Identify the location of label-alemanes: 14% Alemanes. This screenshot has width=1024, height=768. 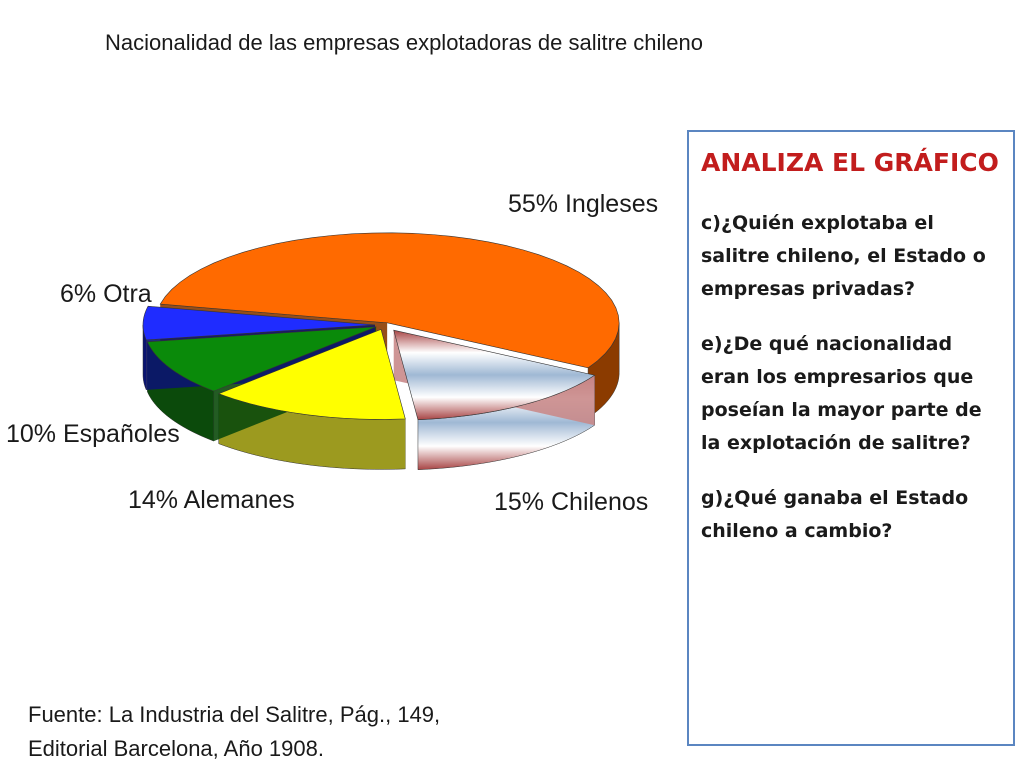
(211, 500).